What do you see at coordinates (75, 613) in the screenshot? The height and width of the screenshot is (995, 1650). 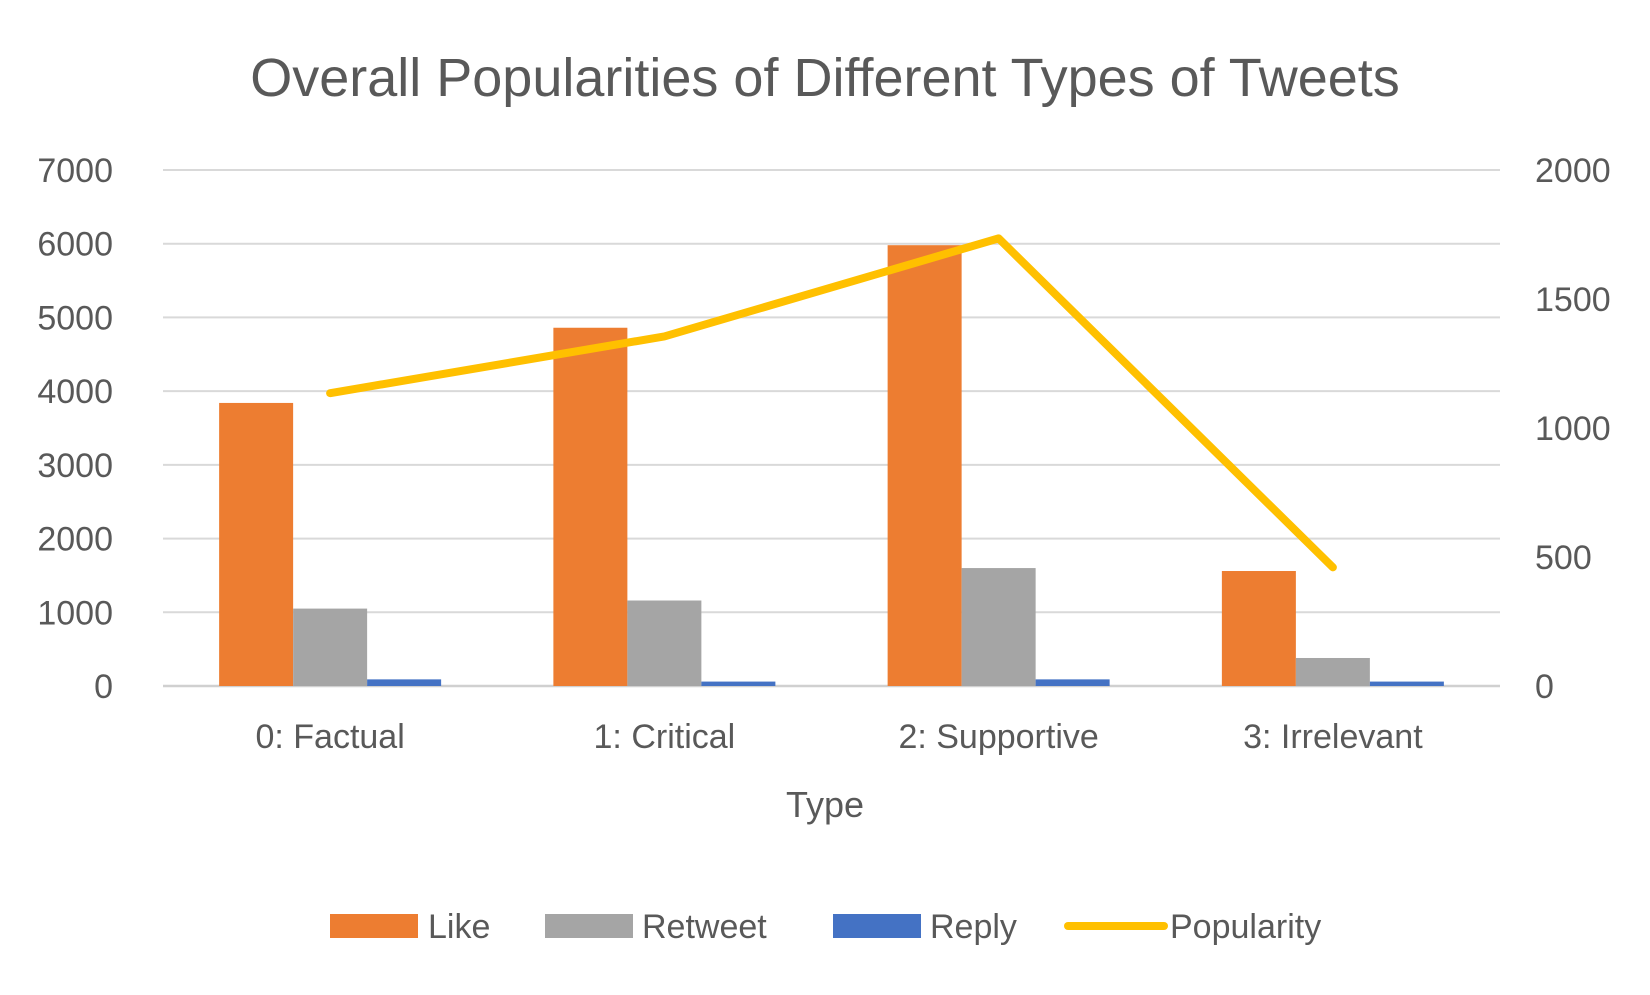 I see `y-tick-label: 1000` at bounding box center [75, 613].